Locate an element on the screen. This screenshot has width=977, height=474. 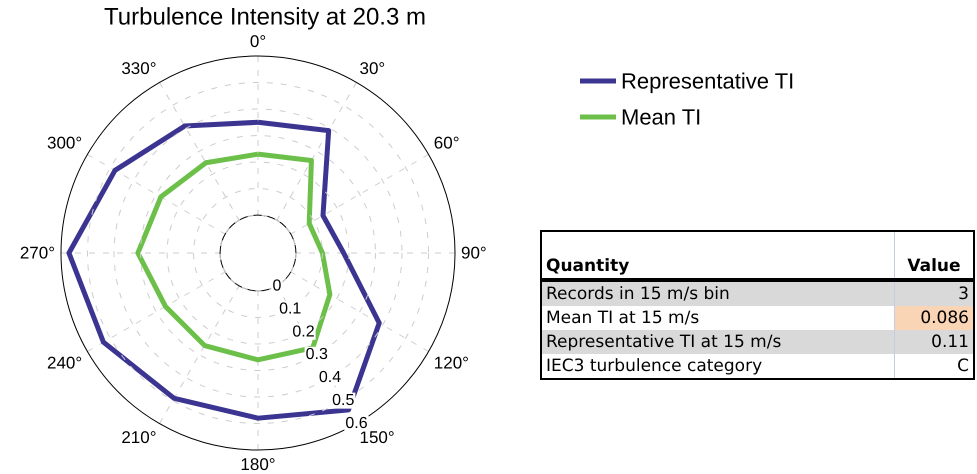
spoke-label: 180° is located at coordinates (258, 464).